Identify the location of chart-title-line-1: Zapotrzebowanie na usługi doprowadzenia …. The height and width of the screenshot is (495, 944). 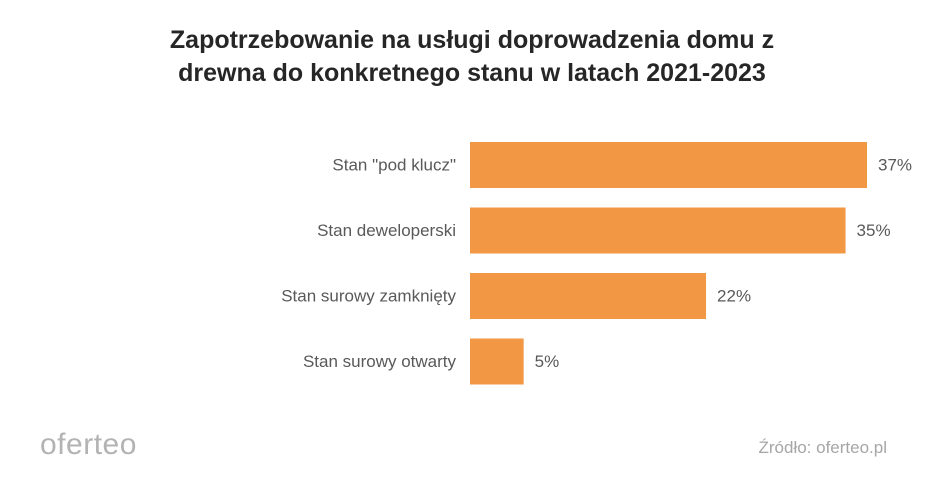
(472, 40).